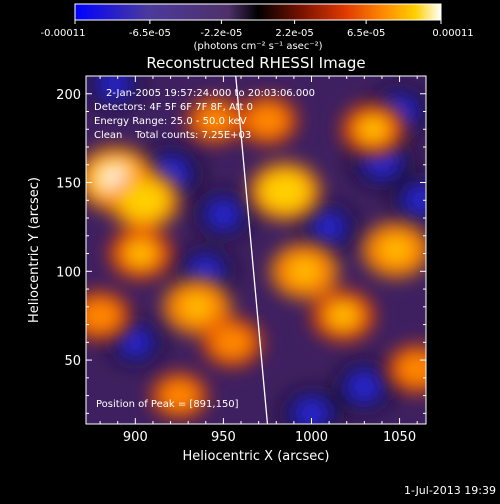 This screenshot has width=500, height=504. I want to click on colorbar-tick-label: -6.5e-05, so click(150, 33).